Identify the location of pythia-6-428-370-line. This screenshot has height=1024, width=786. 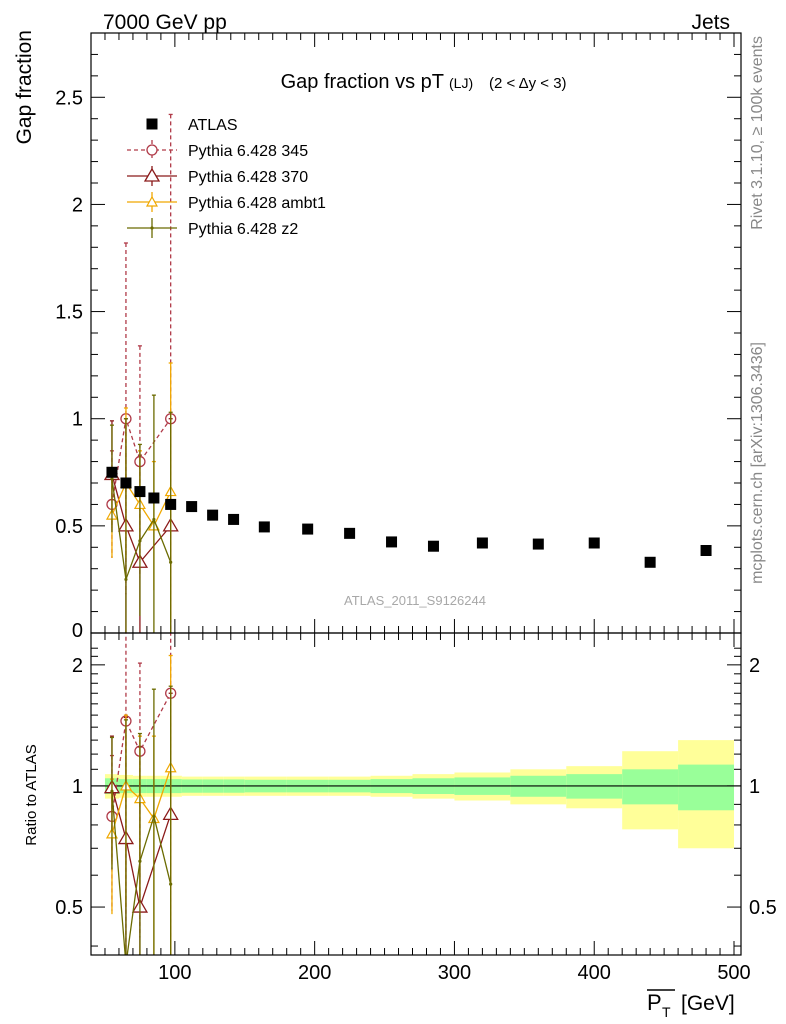
(141, 848).